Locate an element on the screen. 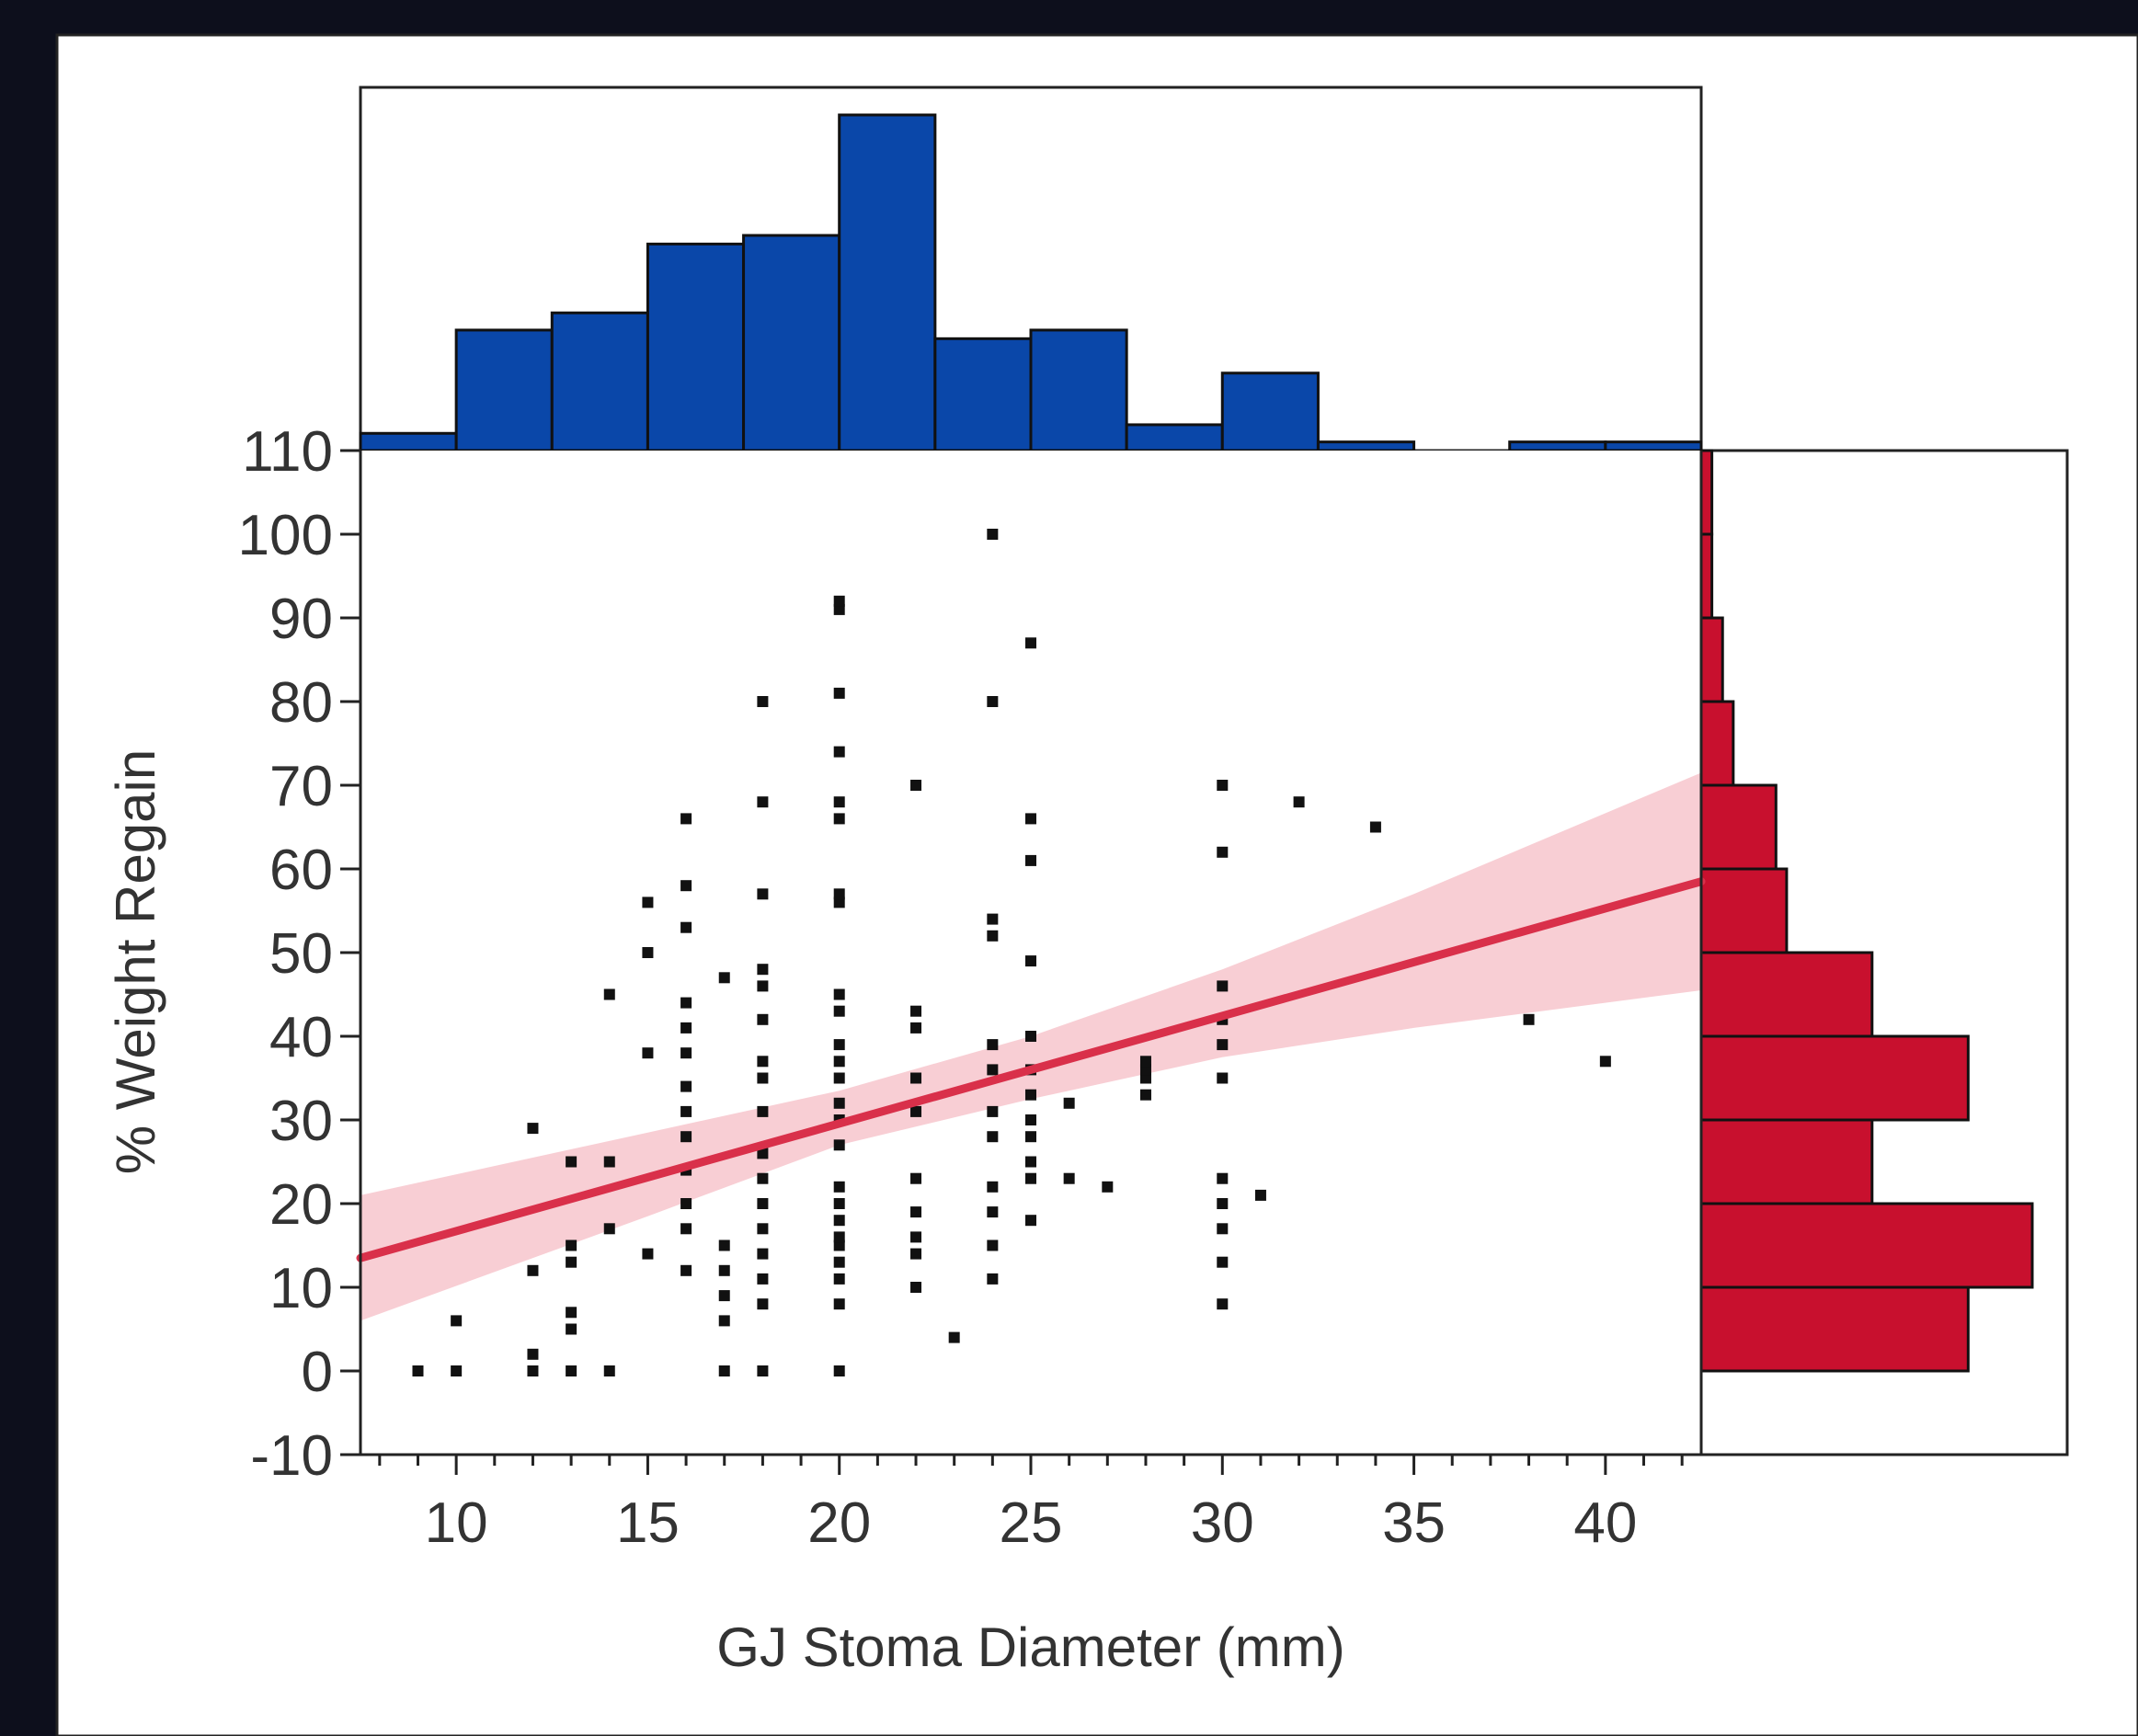 The height and width of the screenshot is (1736, 2138). y-tick-label: 110 is located at coordinates (287, 452).